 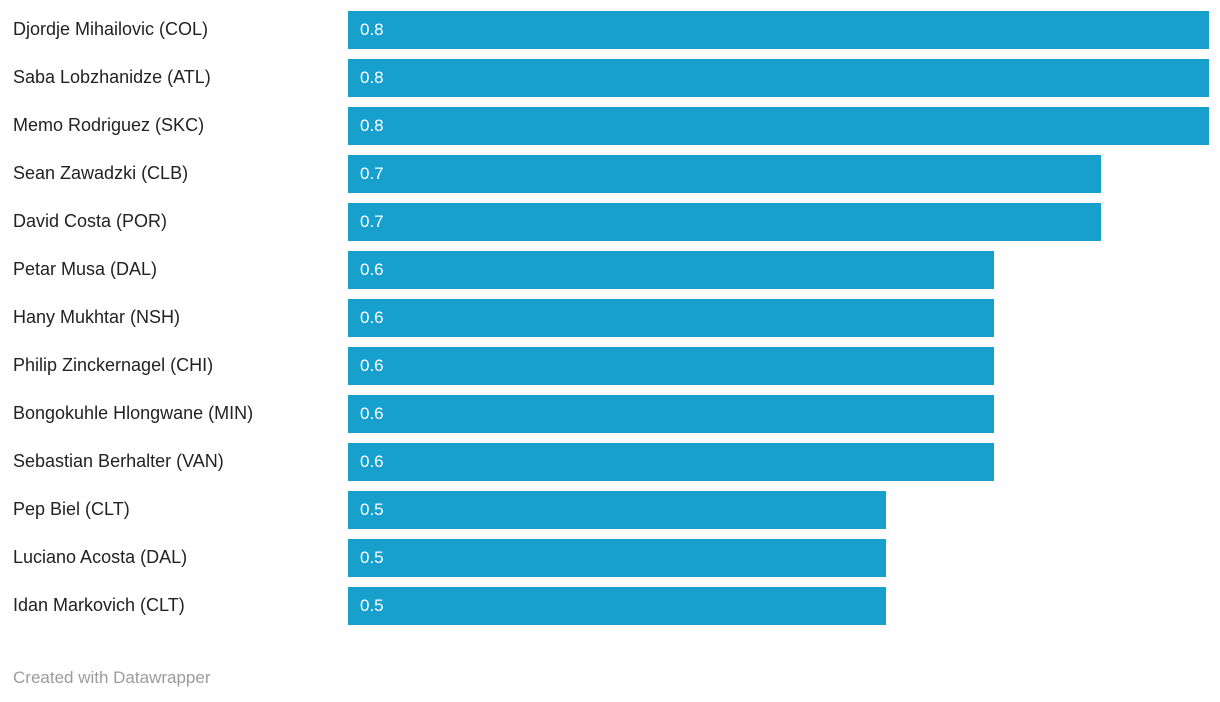 What do you see at coordinates (118, 461) in the screenshot?
I see `row-label: Sebastian Berhalter (VAN)` at bounding box center [118, 461].